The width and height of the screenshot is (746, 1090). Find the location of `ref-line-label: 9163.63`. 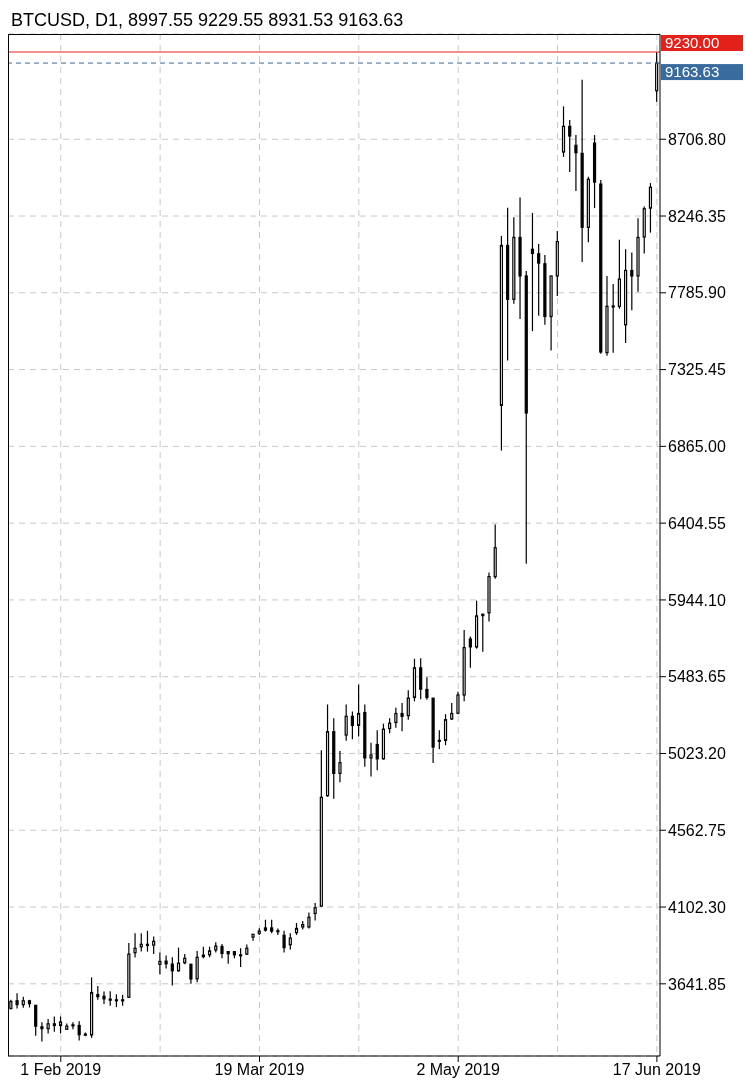

ref-line-label: 9163.63 is located at coordinates (692, 72).